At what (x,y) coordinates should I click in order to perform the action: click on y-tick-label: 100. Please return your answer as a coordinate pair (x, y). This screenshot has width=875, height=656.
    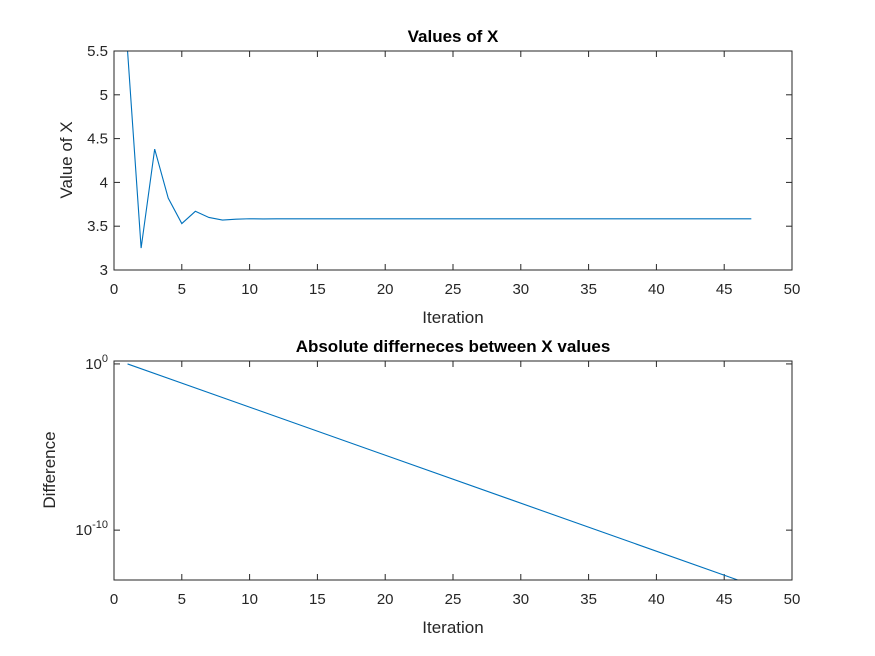
    Looking at the image, I should click on (96, 363).